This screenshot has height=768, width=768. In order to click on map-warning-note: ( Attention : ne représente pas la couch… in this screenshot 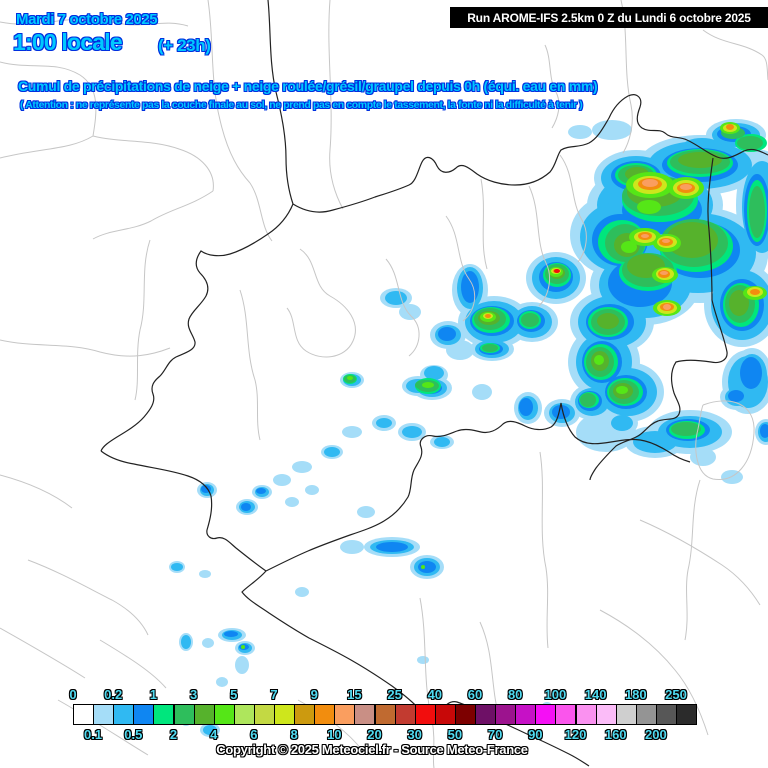, I will do `click(301, 105)`.